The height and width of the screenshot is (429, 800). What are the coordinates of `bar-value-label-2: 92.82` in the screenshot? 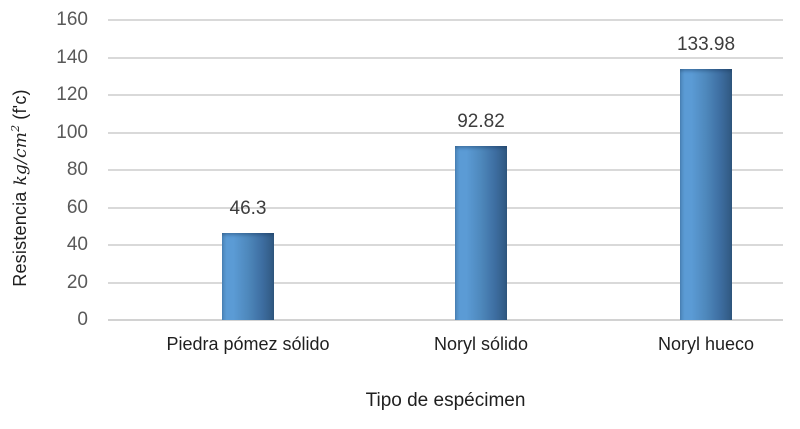 It's located at (481, 121).